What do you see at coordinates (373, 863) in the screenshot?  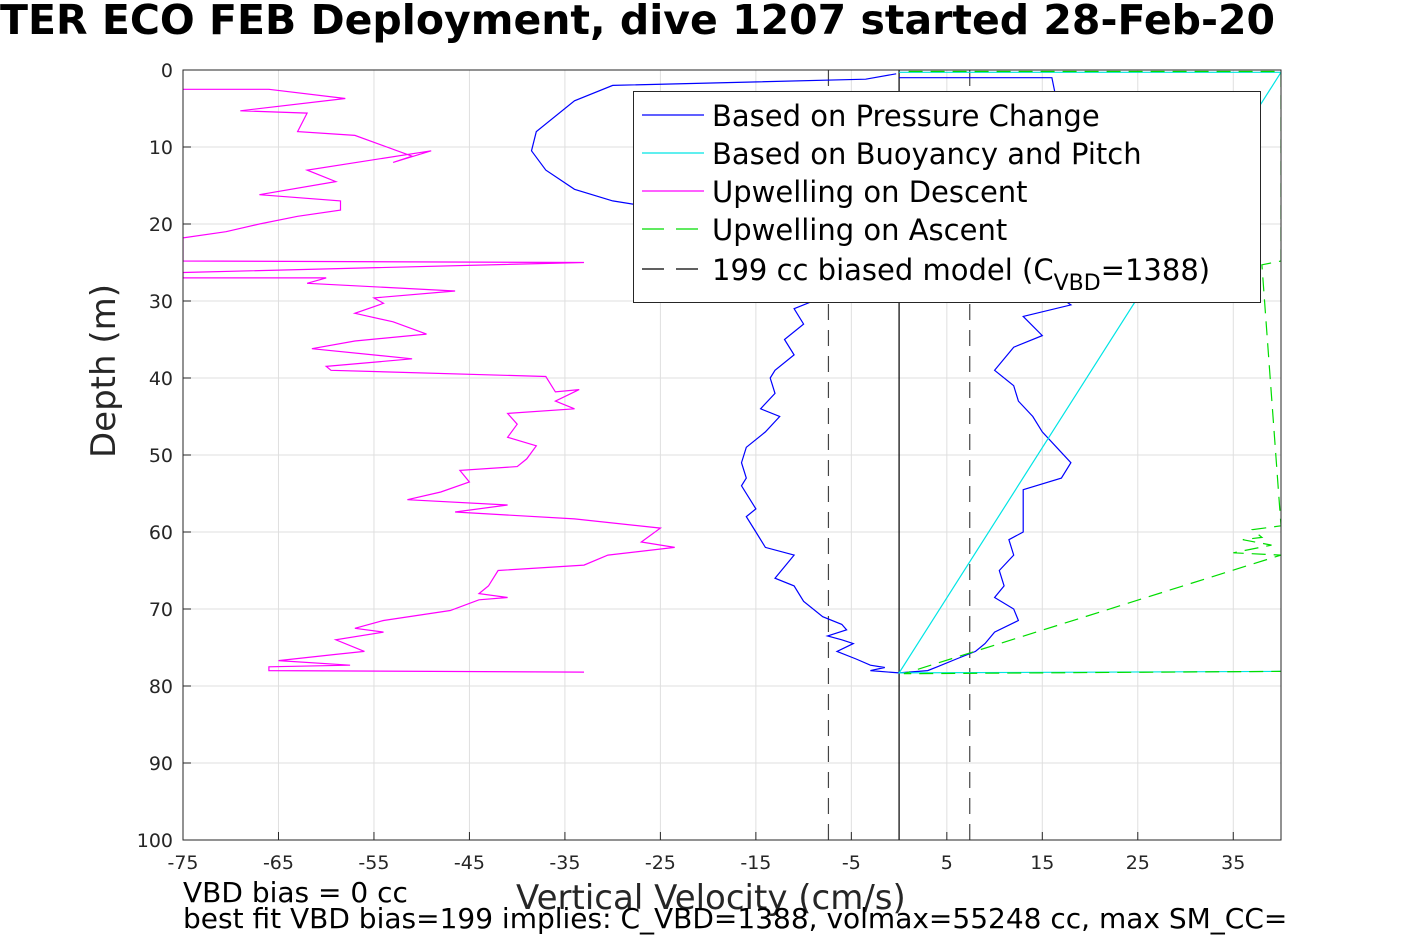 I see `x-tick-label: -55` at bounding box center [373, 863].